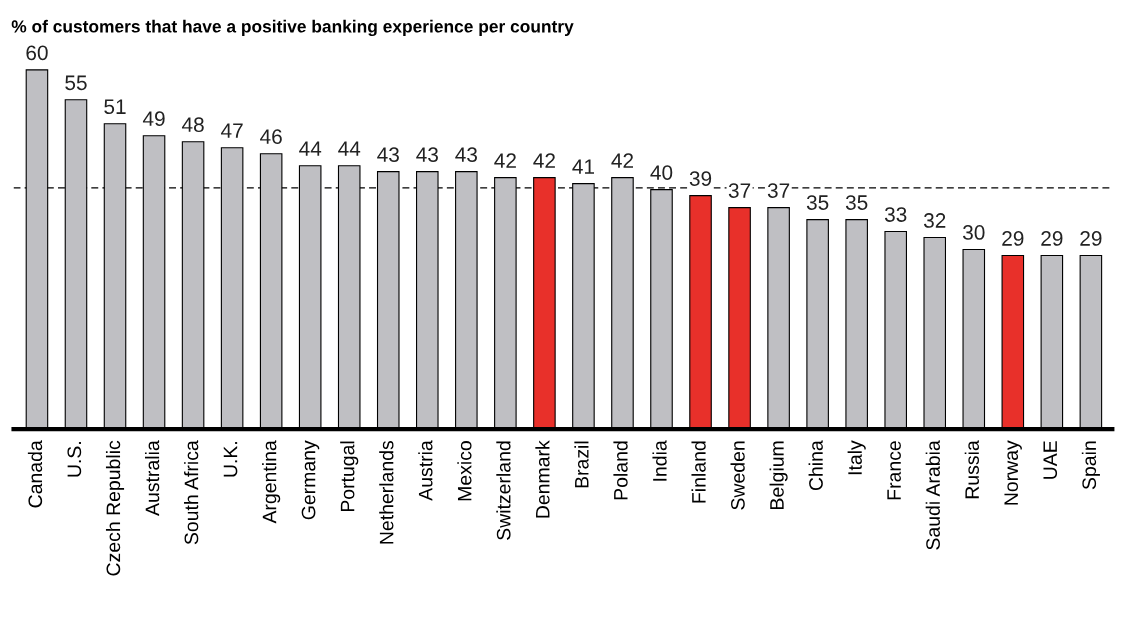 This screenshot has width=1127, height=622. Describe the element at coordinates (661, 172) in the screenshot. I see `data-label: 40` at that location.